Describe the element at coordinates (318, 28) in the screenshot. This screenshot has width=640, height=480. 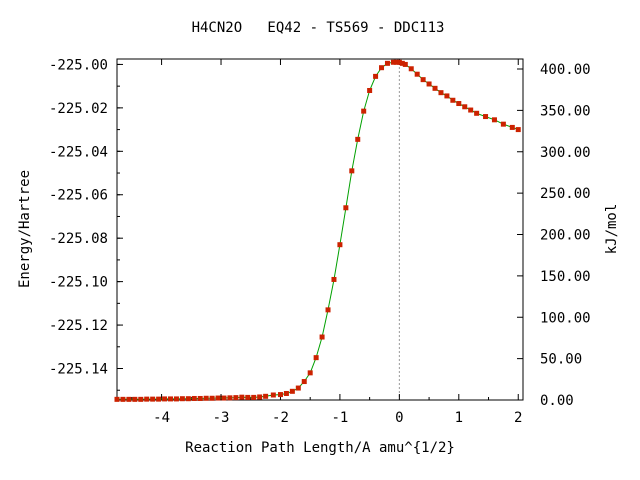
I see `chart-title: H4CN2O EQ42 - TS569 - DDC113` at that location.